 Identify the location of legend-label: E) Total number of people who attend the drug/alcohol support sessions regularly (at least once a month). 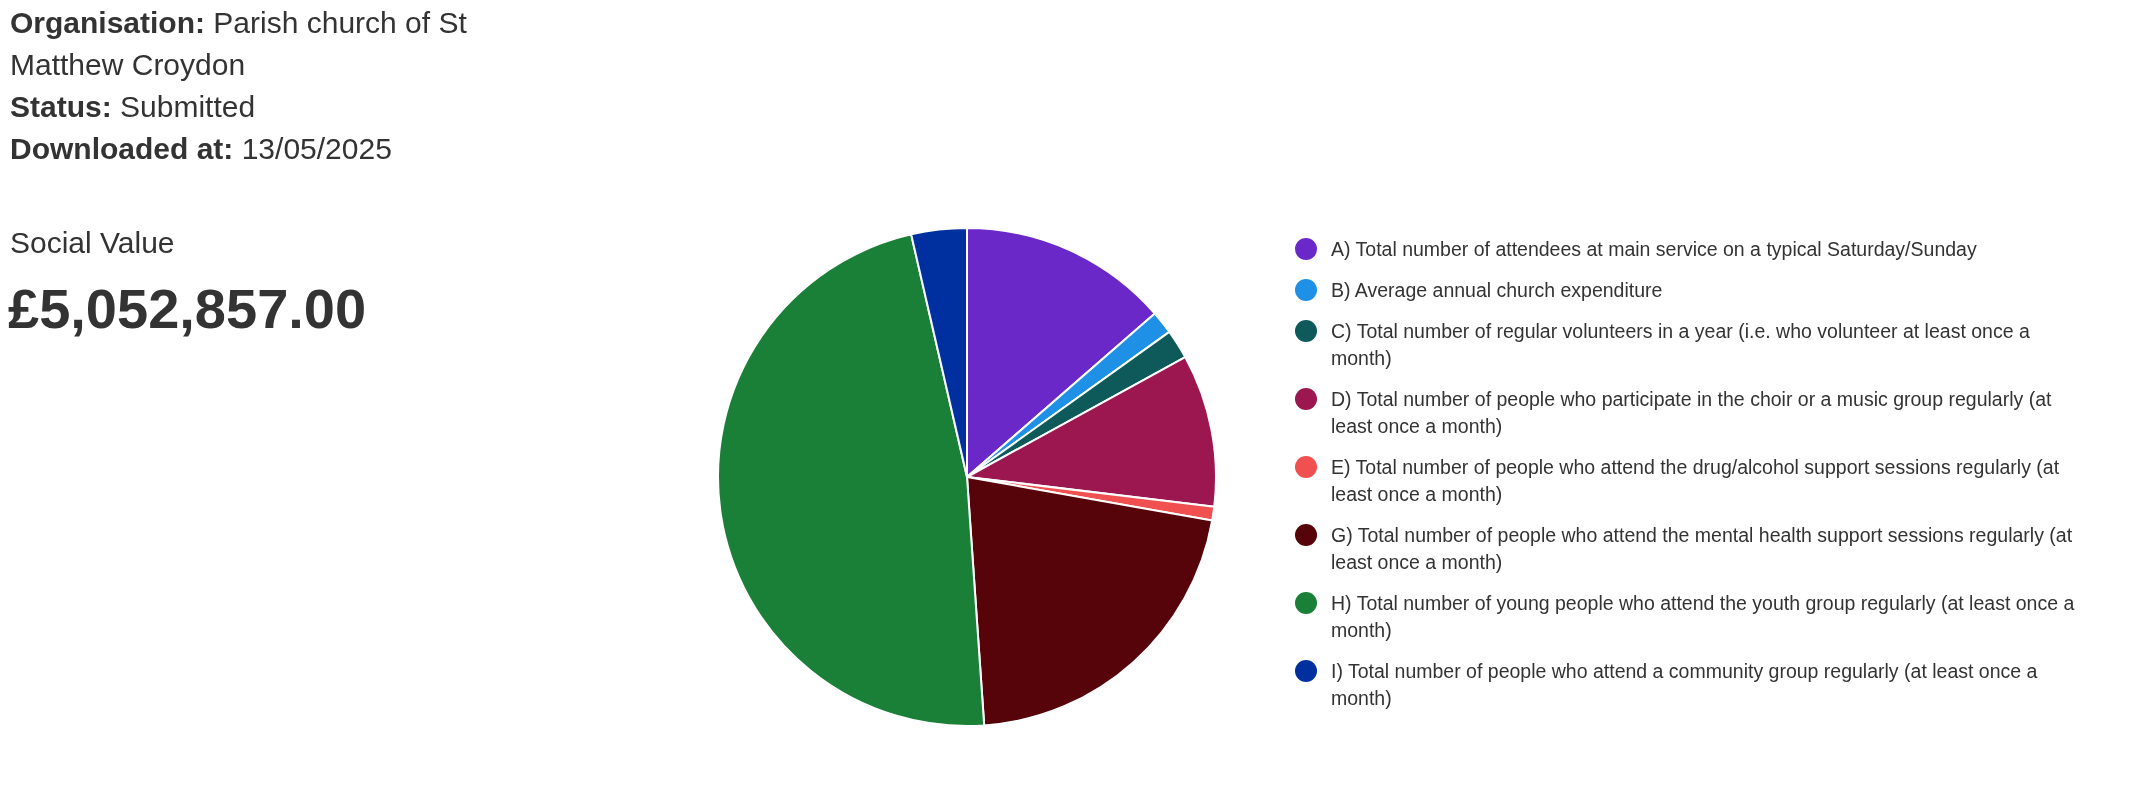
(1696, 481).